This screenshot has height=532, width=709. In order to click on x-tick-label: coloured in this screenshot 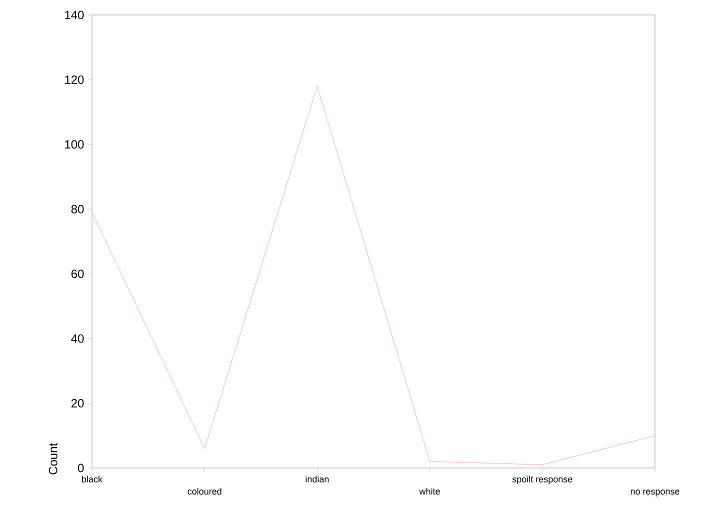, I will do `click(205, 491)`.